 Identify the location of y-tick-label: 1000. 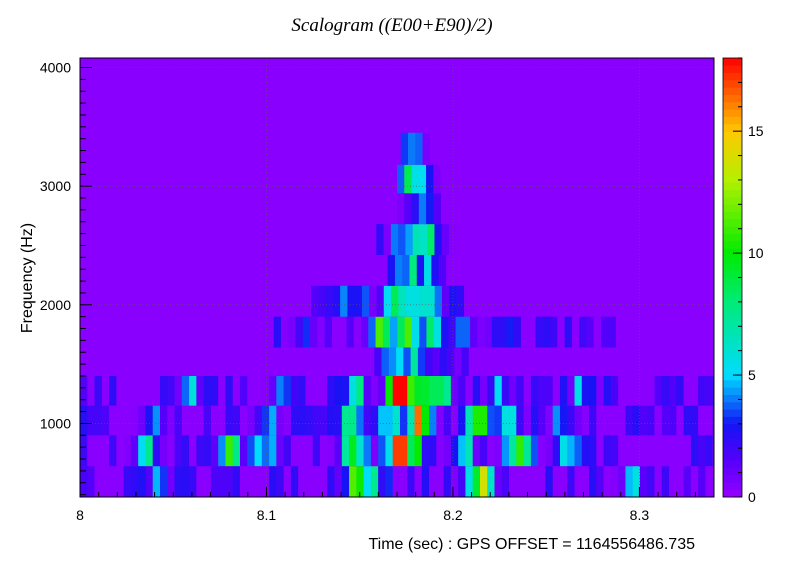
(55, 423).